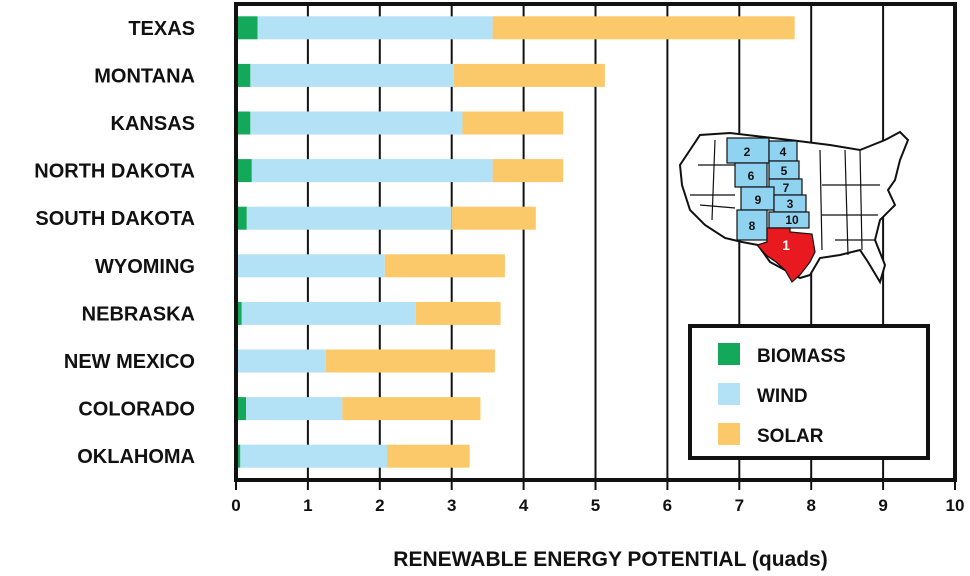  I want to click on legend-swatch-solar, so click(729, 434).